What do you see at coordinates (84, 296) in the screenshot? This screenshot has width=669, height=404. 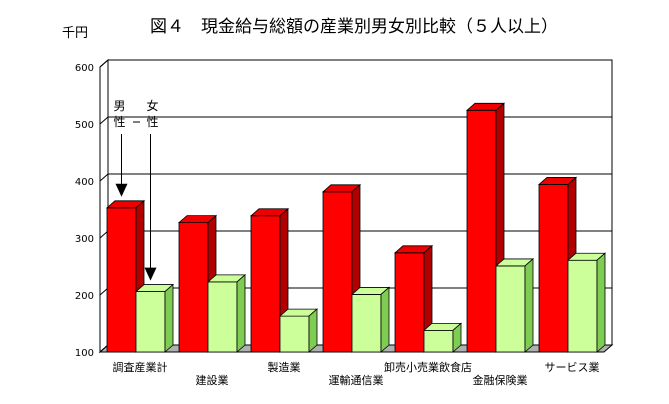 I see `y-tick-label: 200` at bounding box center [84, 296].